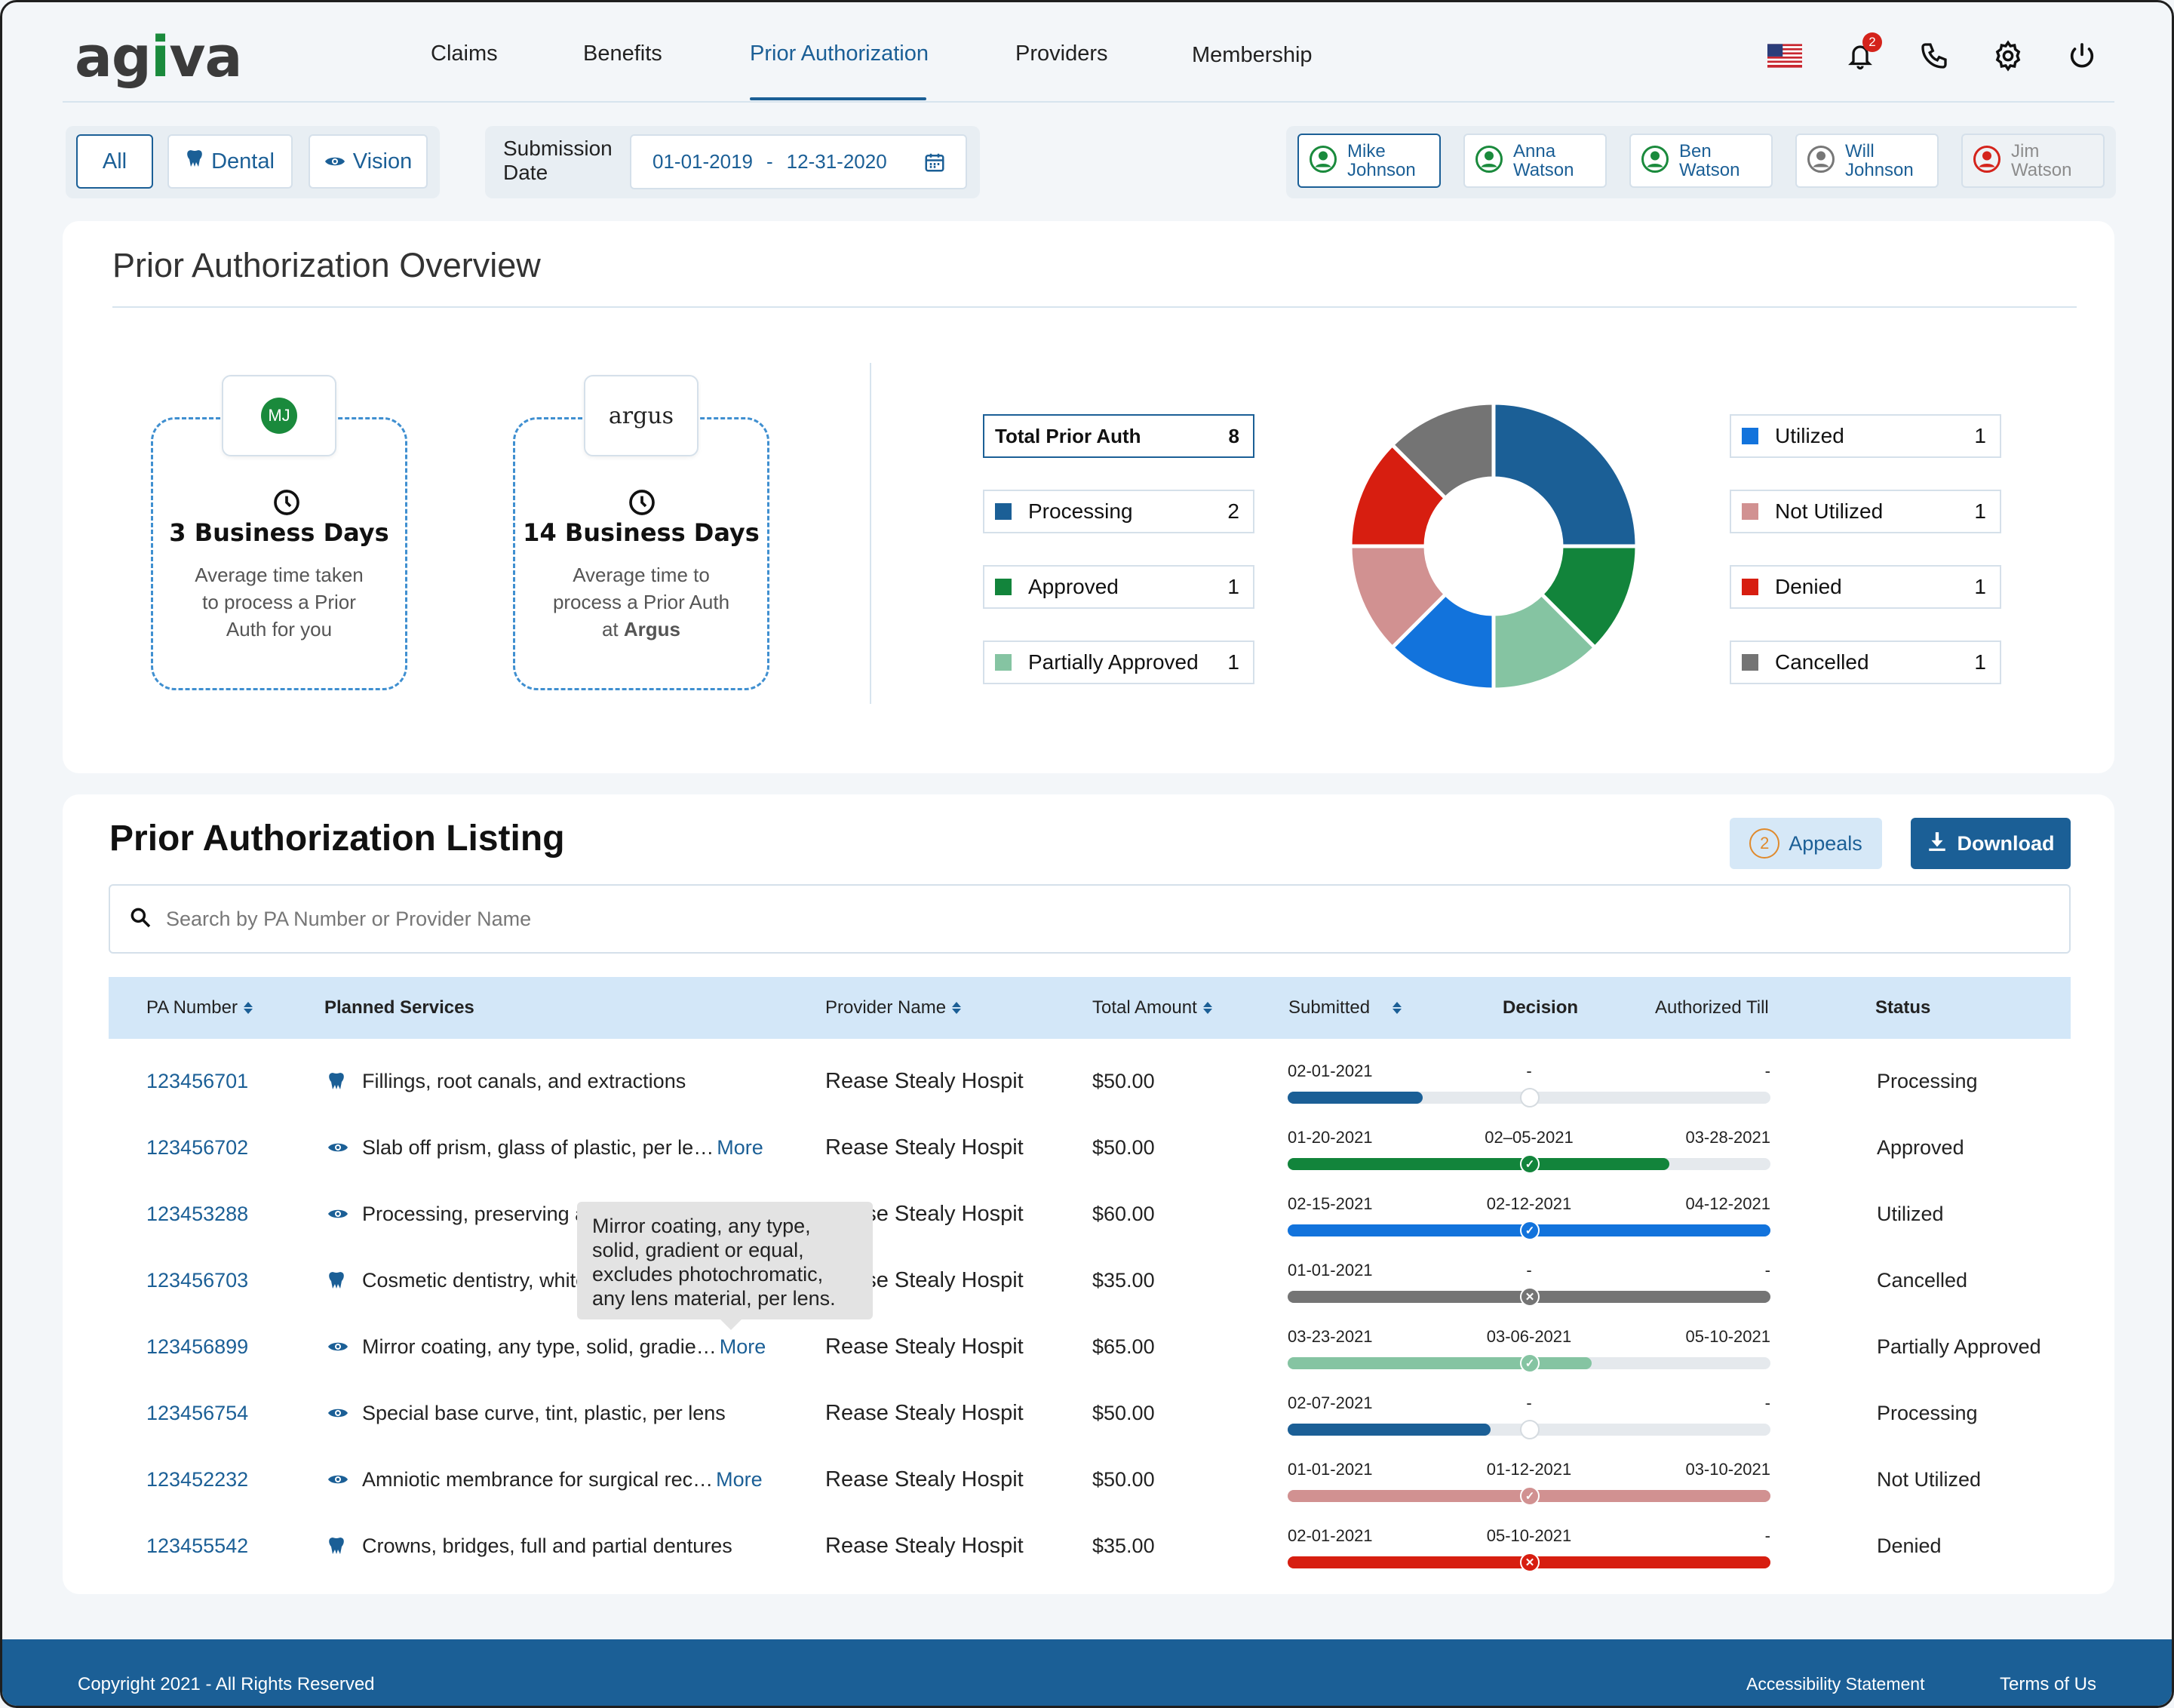 The image size is (2174, 1708). Describe the element at coordinates (1071, 919) in the screenshot. I see `search-input` at that location.